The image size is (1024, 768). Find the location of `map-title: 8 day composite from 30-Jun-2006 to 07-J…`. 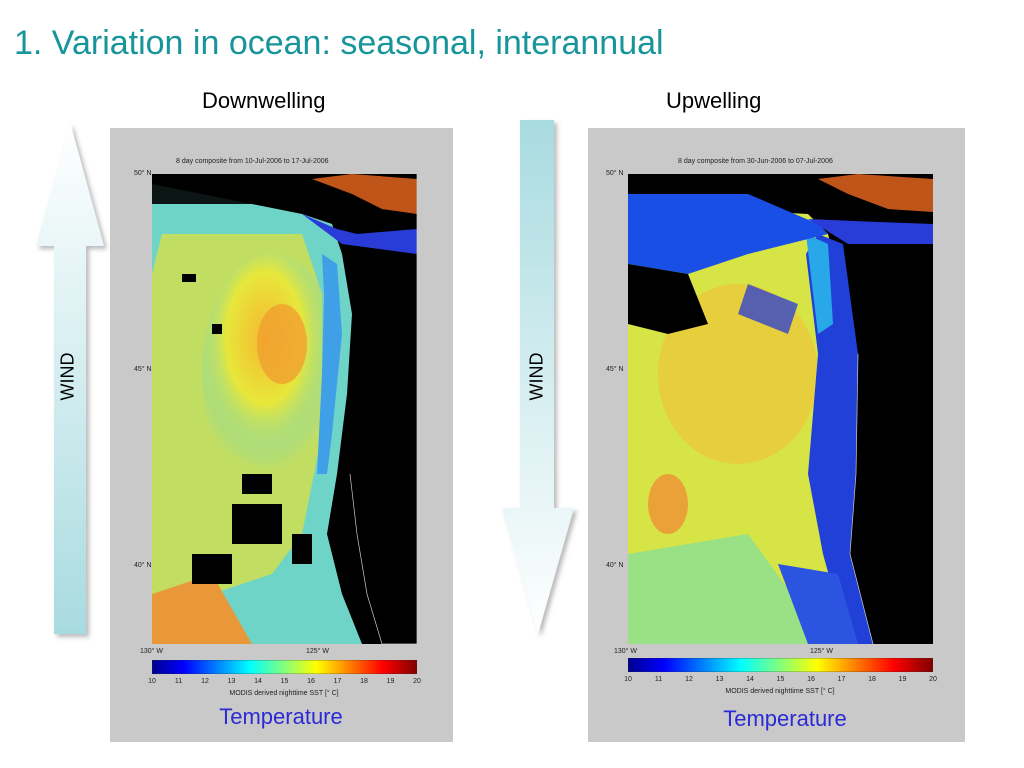

map-title: 8 day composite from 30-Jun-2006 to 07-J… is located at coordinates (755, 161).